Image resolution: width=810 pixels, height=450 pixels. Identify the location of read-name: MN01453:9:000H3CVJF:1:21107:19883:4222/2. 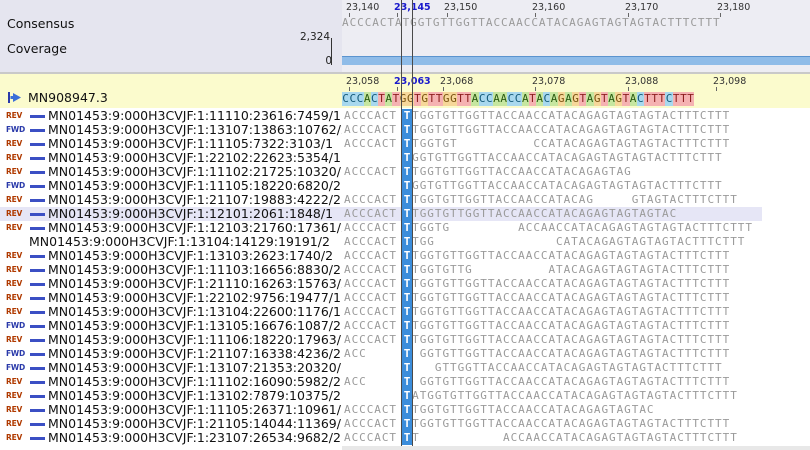
(194, 199).